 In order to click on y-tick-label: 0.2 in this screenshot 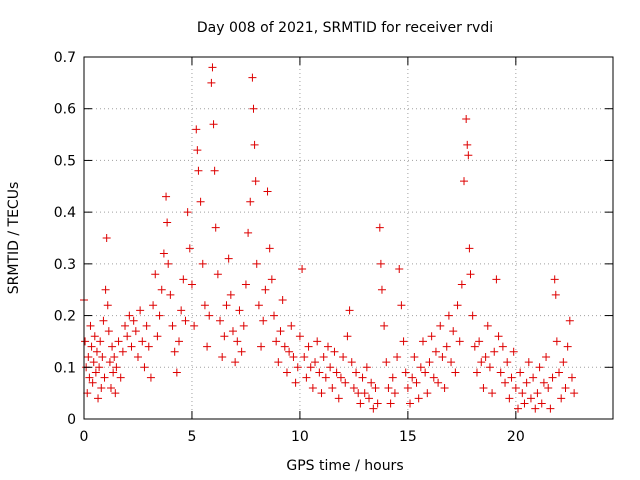, I will do `click(65, 317)`.